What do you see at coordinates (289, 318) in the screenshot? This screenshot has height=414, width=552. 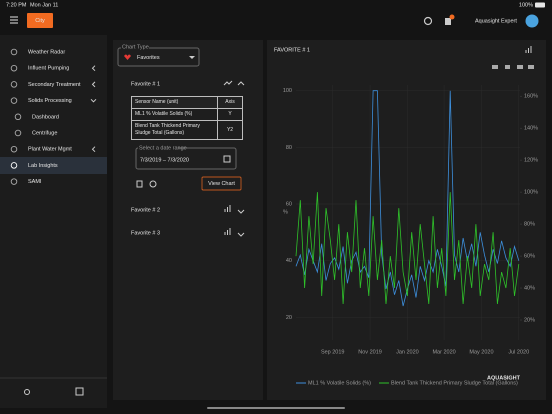 I see `y-tick-label: 20` at bounding box center [289, 318].